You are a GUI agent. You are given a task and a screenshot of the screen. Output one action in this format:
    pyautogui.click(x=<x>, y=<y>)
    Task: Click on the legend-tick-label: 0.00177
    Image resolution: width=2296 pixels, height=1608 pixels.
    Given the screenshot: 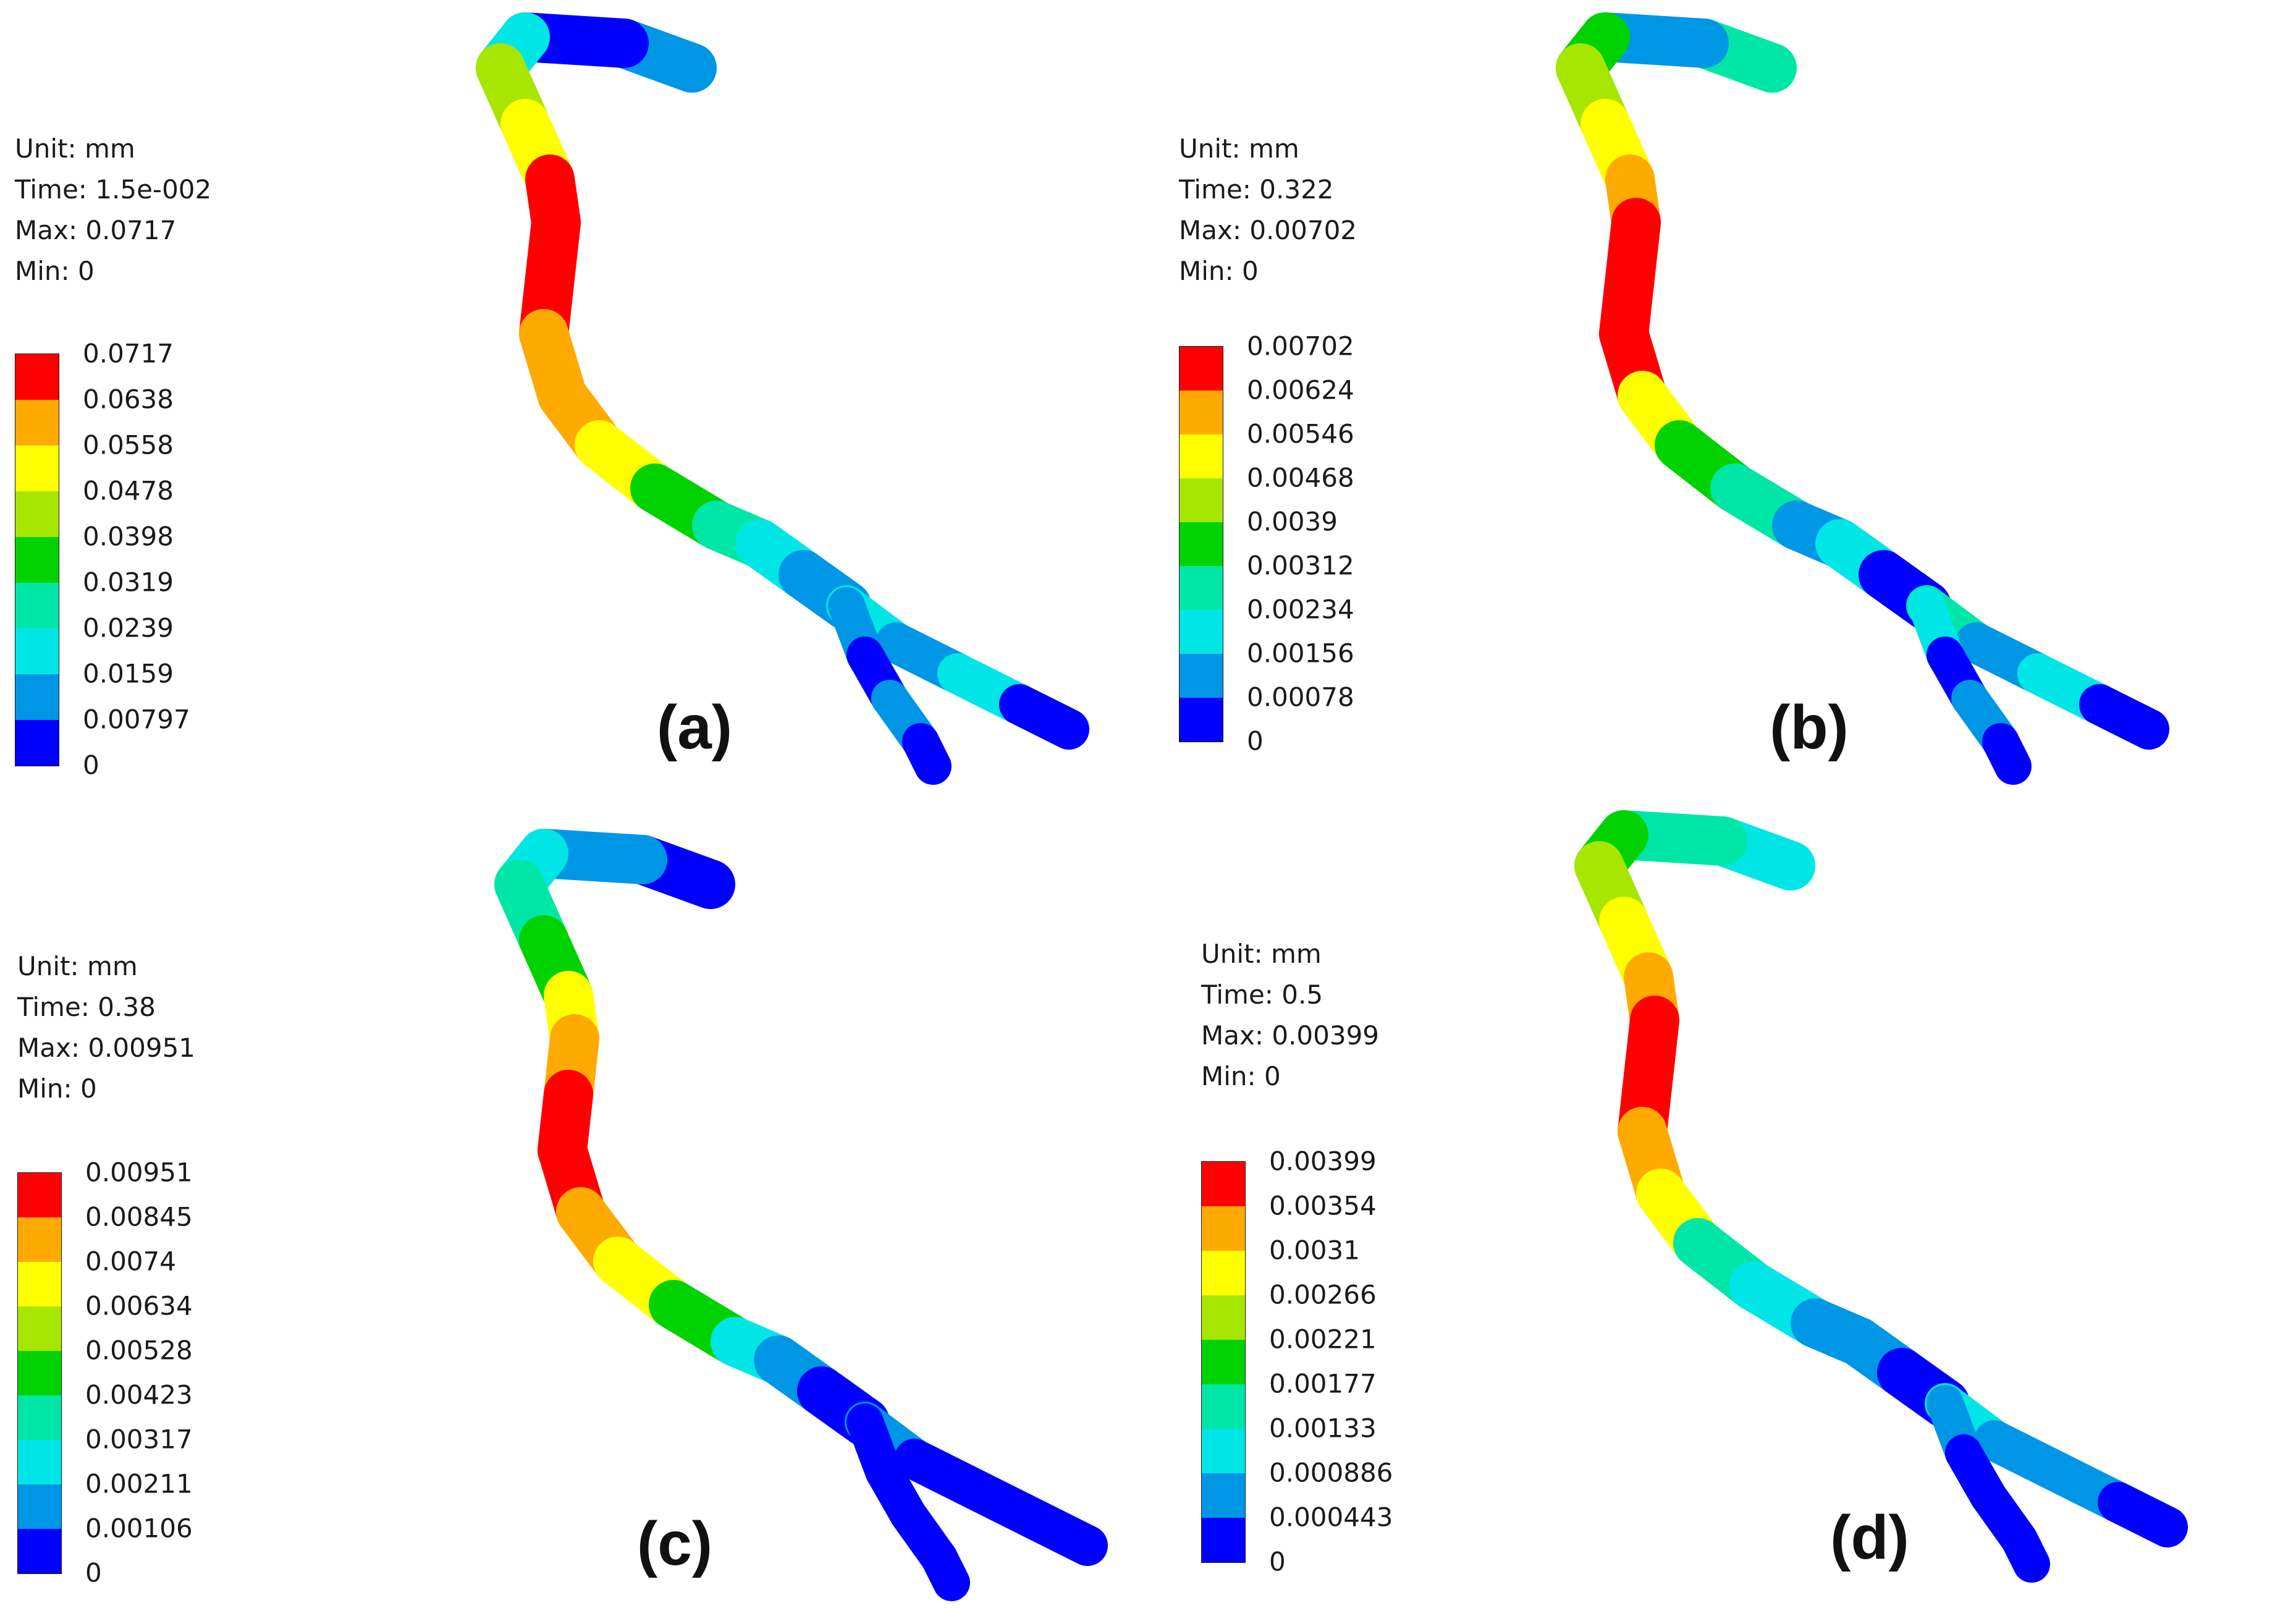 What is the action you would take?
    pyautogui.click(x=1323, y=1383)
    